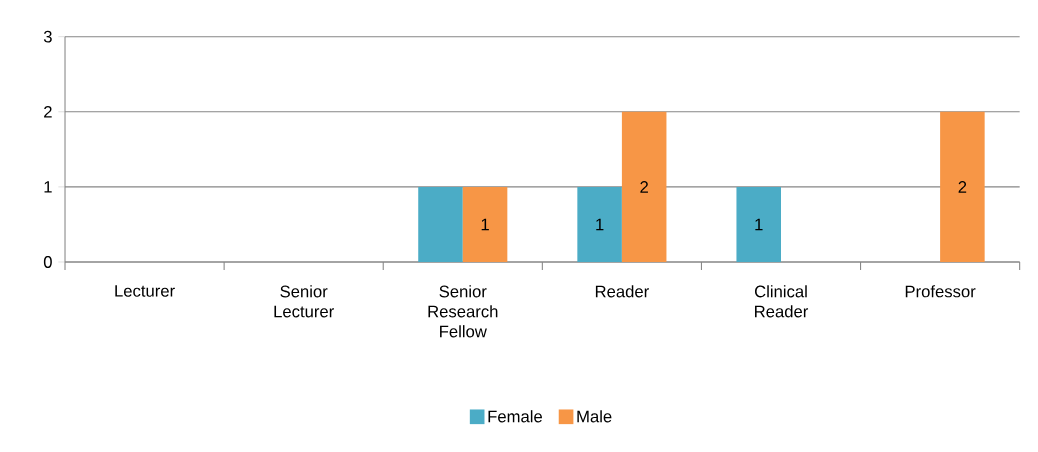 Image resolution: width=1038 pixels, height=452 pixels. What do you see at coordinates (622, 291) in the screenshot?
I see `x-tick-label: Reader` at bounding box center [622, 291].